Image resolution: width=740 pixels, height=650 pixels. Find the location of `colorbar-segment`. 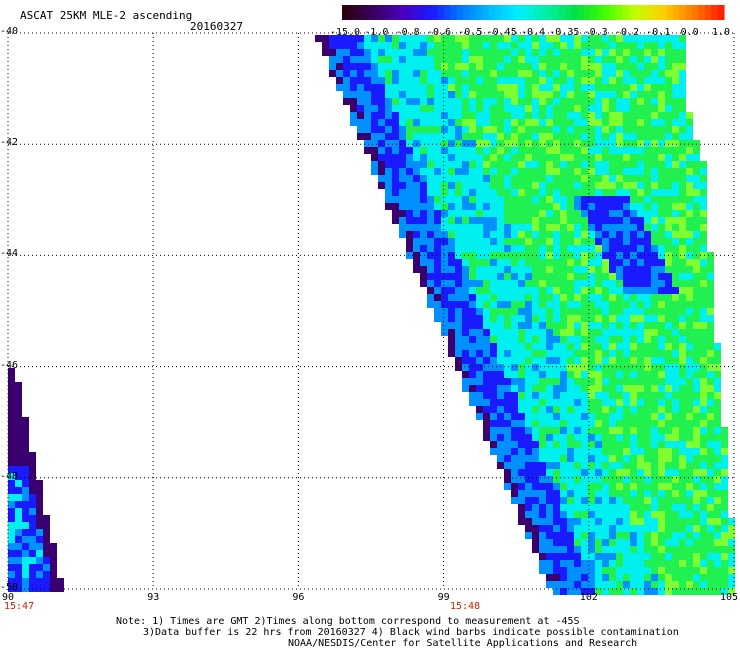

colorbar-segment is located at coordinates (568, 12).